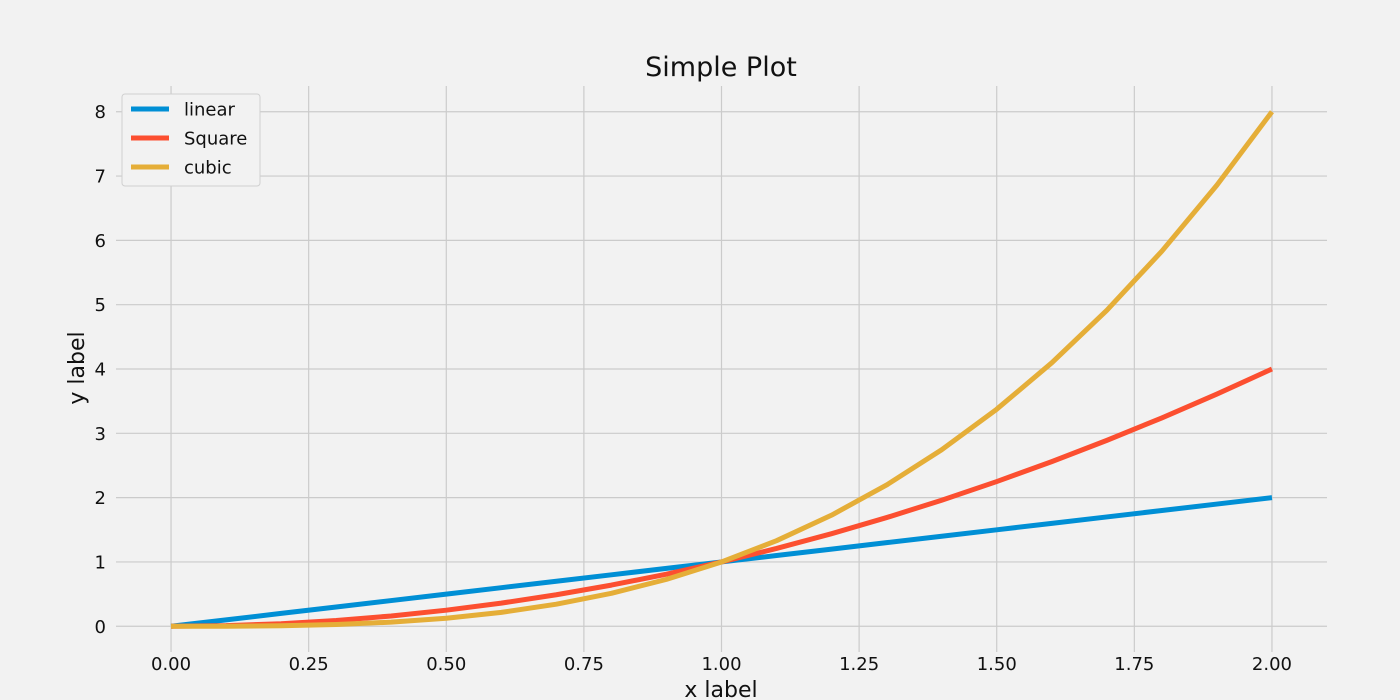 Image resolution: width=1400 pixels, height=700 pixels. What do you see at coordinates (100, 305) in the screenshot?
I see `y-tick-label: 5` at bounding box center [100, 305].